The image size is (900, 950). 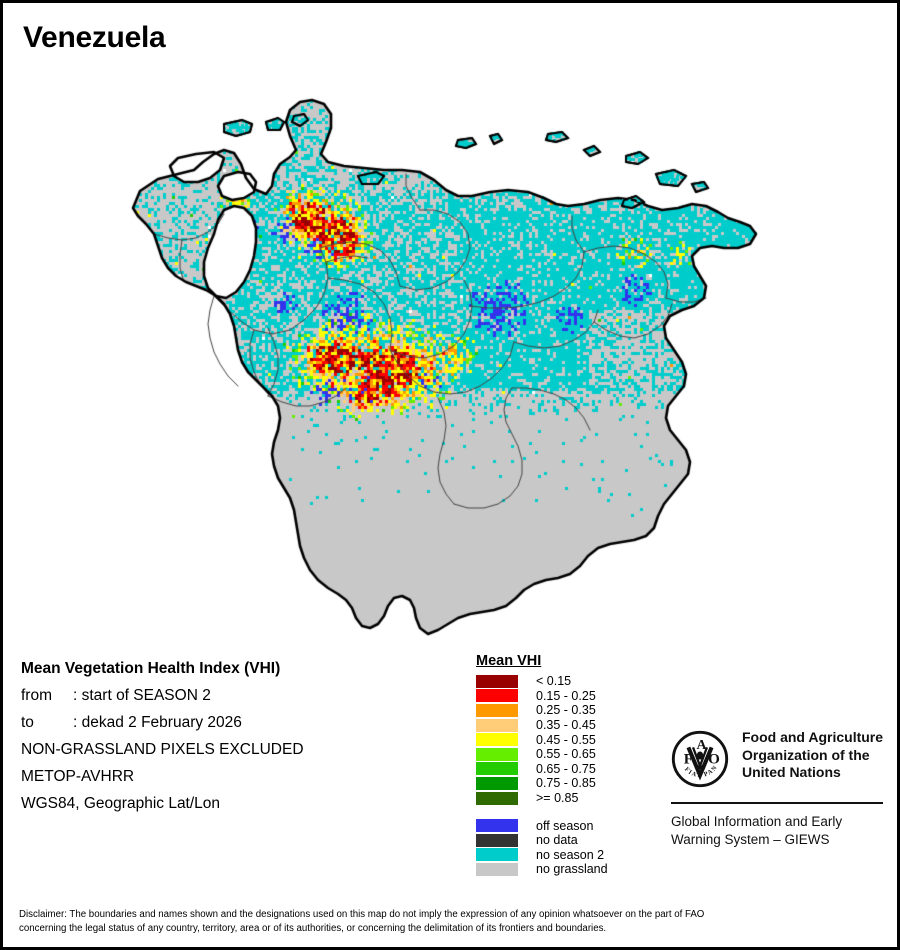 I want to click on legend-class-row: 0.45 - 0.55, so click(x=560, y=739).